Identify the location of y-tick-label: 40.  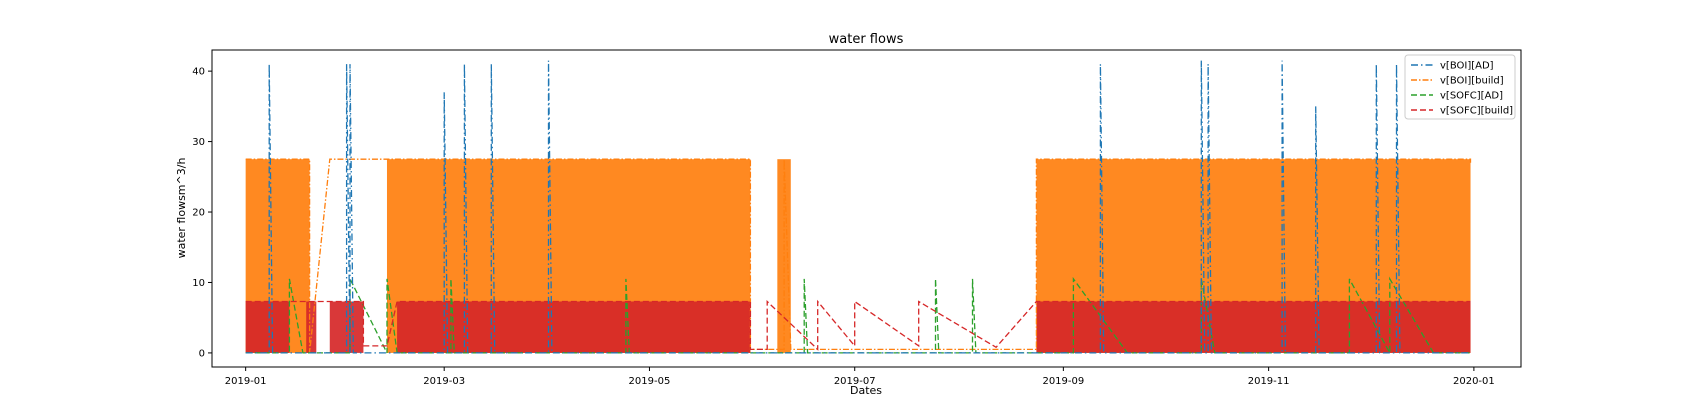
(198, 72).